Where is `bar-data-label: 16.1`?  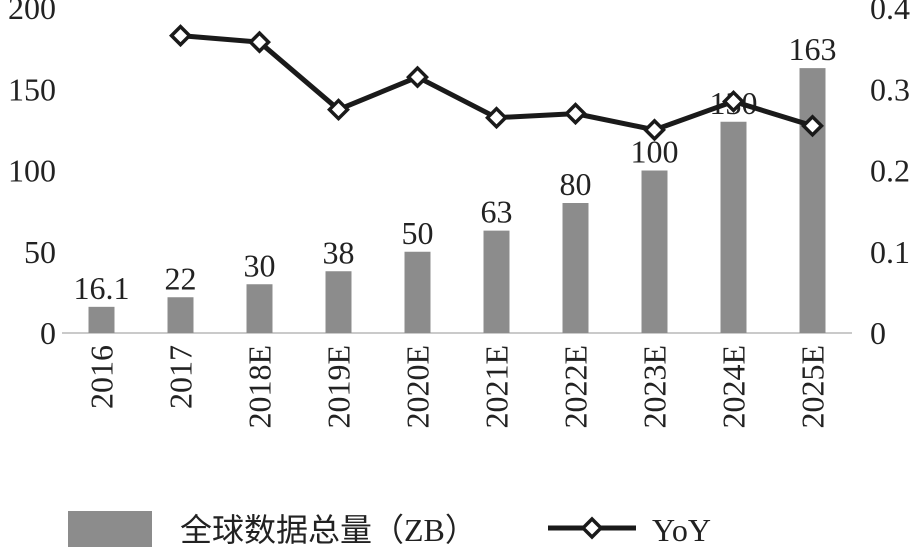 bar-data-label: 16.1 is located at coordinates (102, 288).